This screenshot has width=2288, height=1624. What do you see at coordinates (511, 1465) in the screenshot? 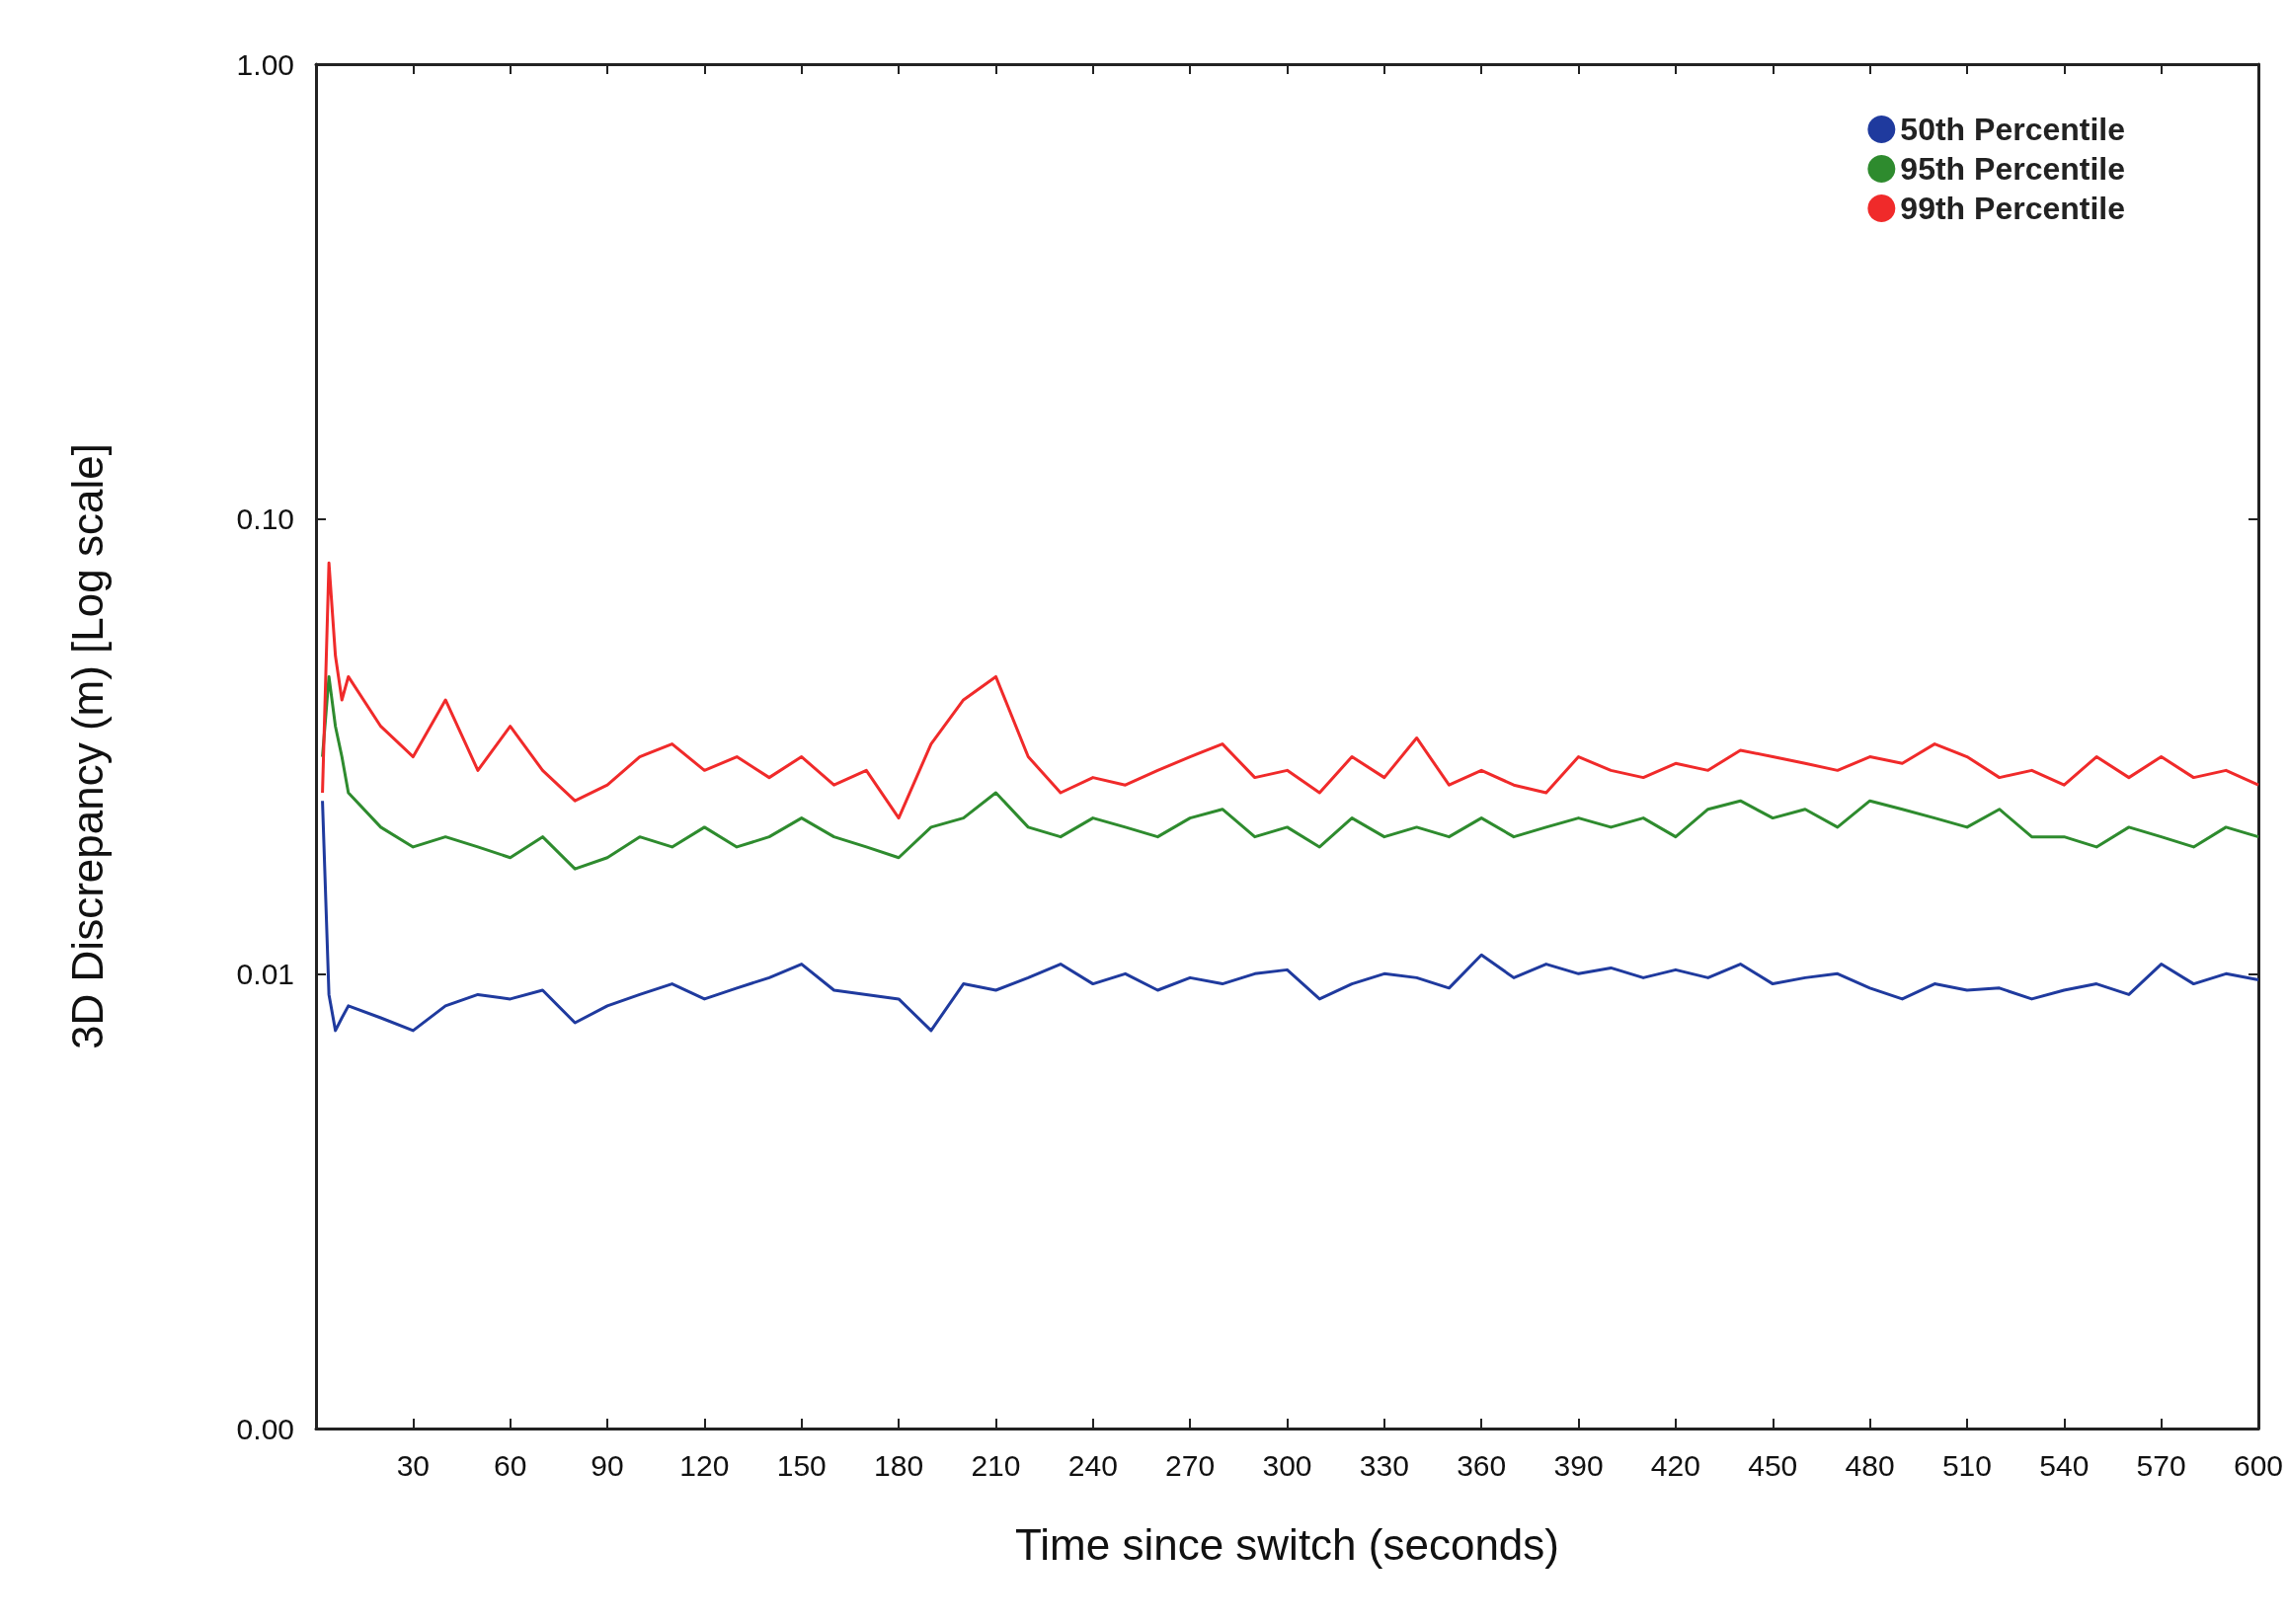
I see `x-tick-label: 60` at bounding box center [511, 1465].